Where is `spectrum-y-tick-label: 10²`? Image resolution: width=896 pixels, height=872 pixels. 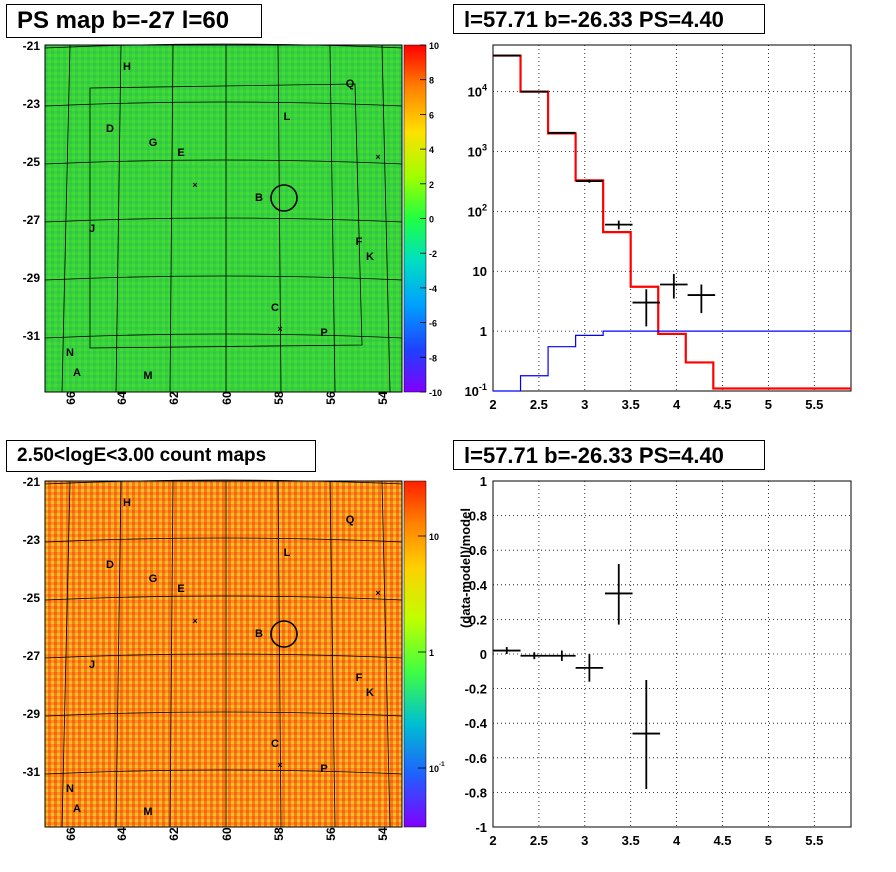 spectrum-y-tick-label: 10² is located at coordinates (477, 210).